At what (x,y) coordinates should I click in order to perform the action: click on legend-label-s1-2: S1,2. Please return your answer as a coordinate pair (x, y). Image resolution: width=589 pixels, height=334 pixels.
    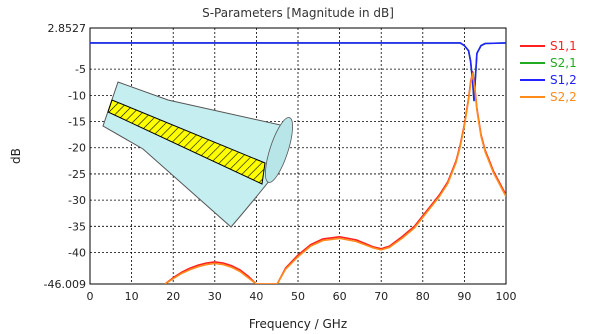
    Looking at the image, I should click on (563, 80).